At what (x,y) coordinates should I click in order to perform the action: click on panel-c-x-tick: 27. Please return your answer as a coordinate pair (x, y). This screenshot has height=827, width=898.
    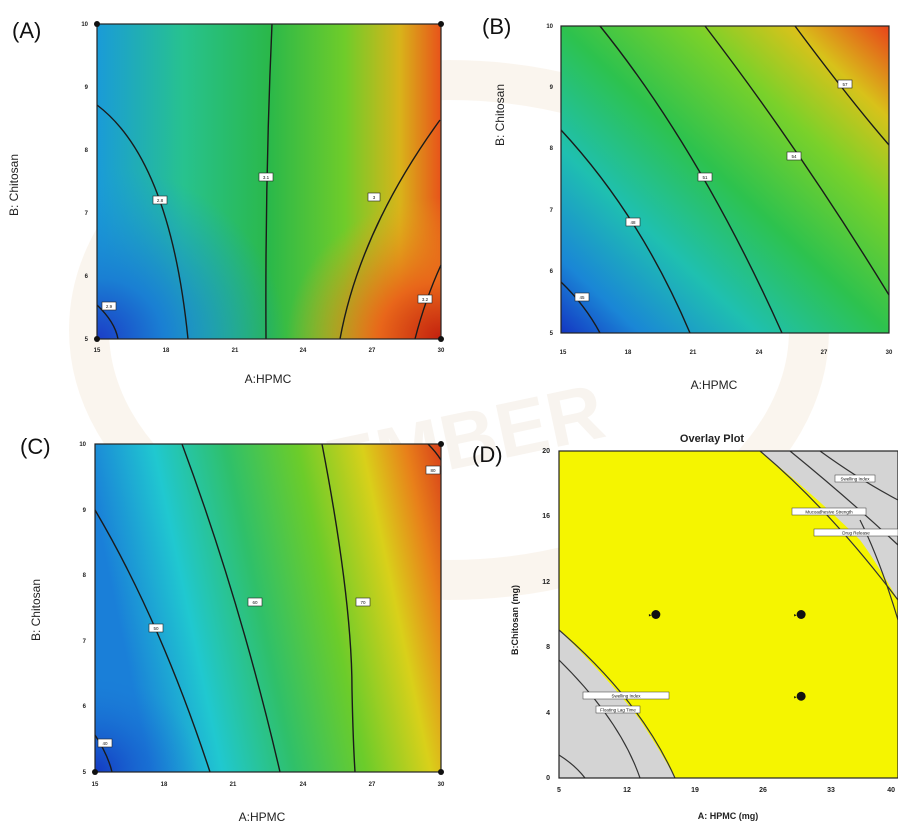
    Looking at the image, I should click on (372, 785).